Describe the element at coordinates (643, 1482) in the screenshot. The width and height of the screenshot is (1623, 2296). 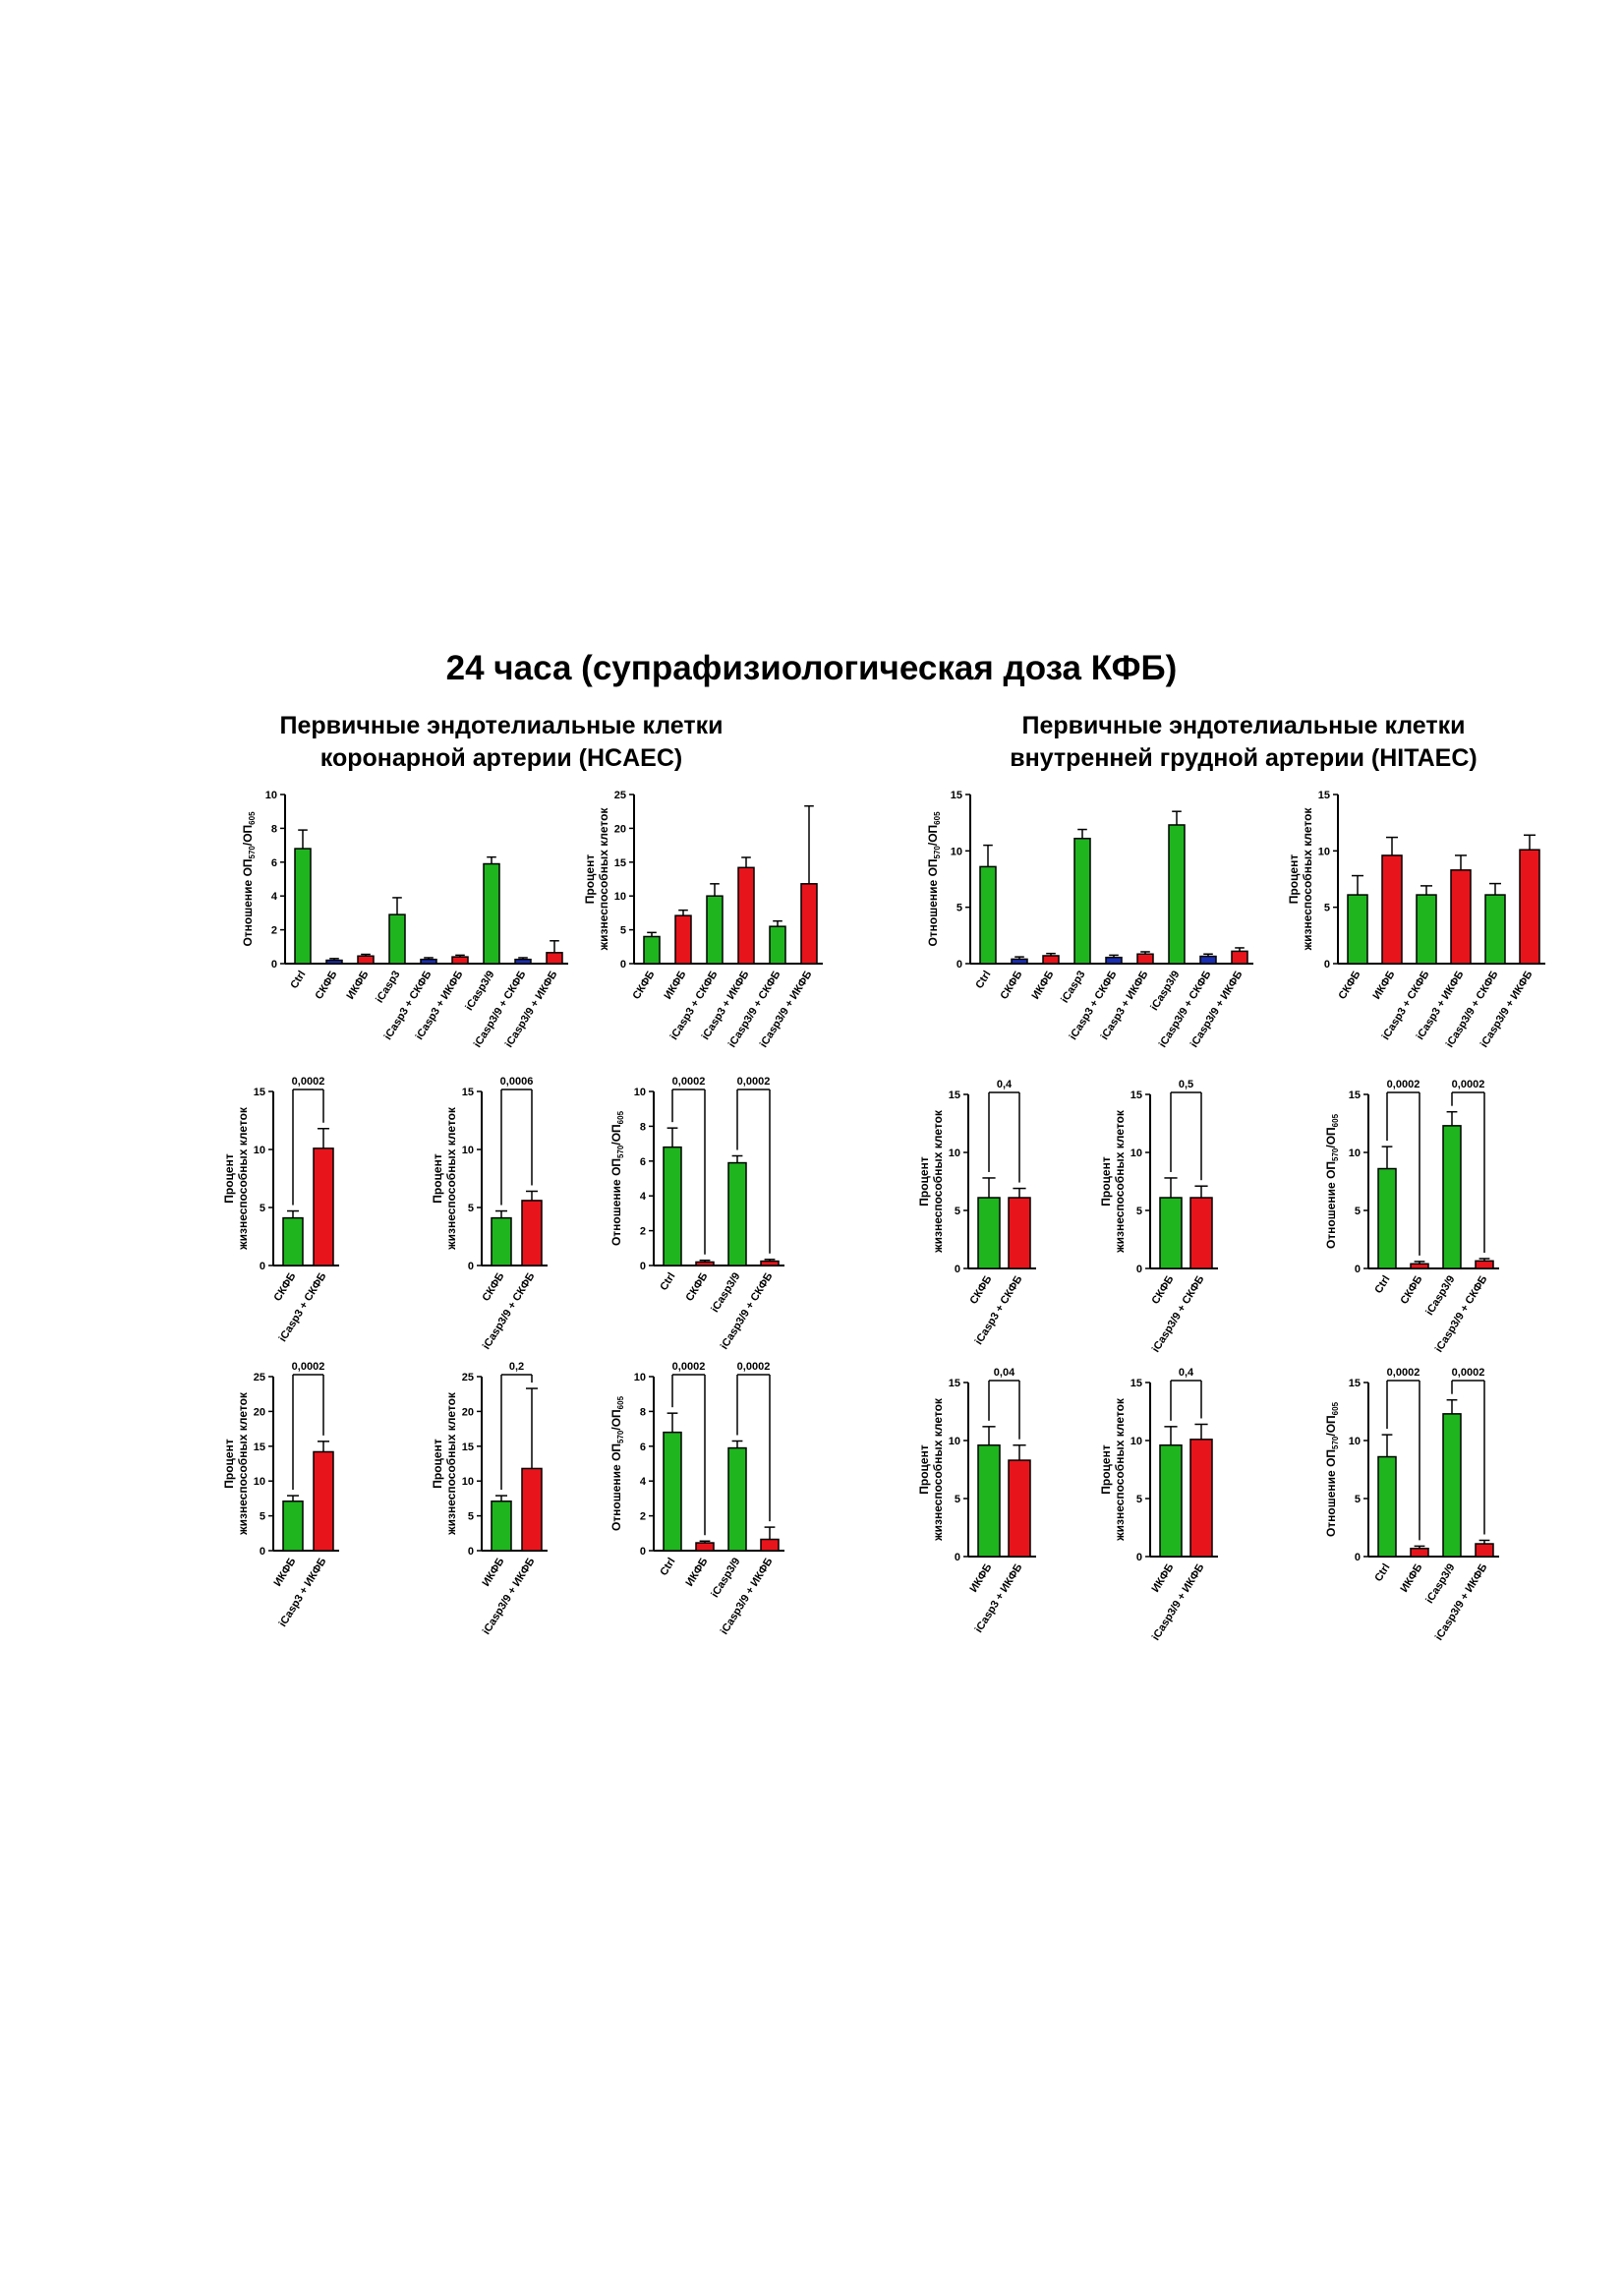
I see `y-tick-label: 4` at that location.